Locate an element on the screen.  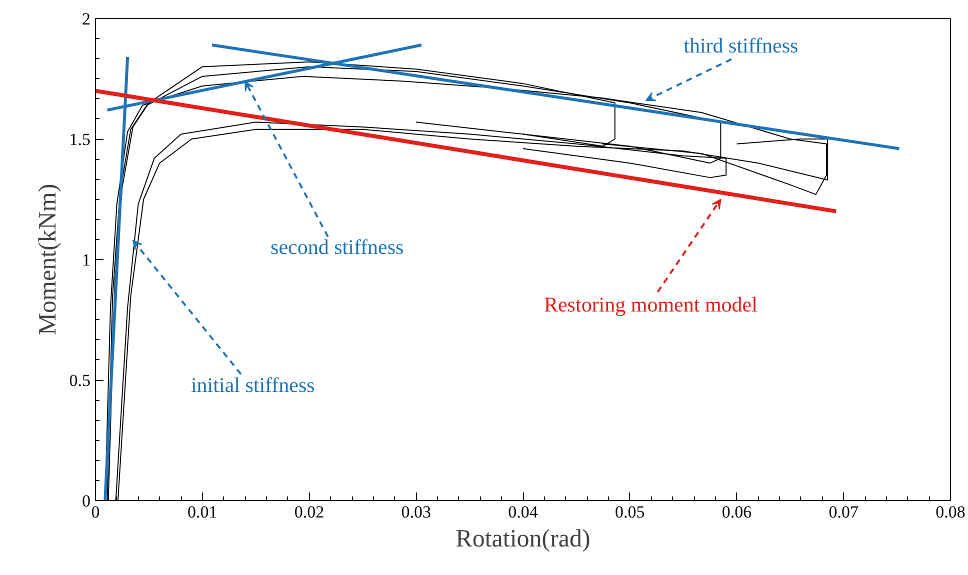
y-tick-label: 1.5 is located at coordinates (79, 139).